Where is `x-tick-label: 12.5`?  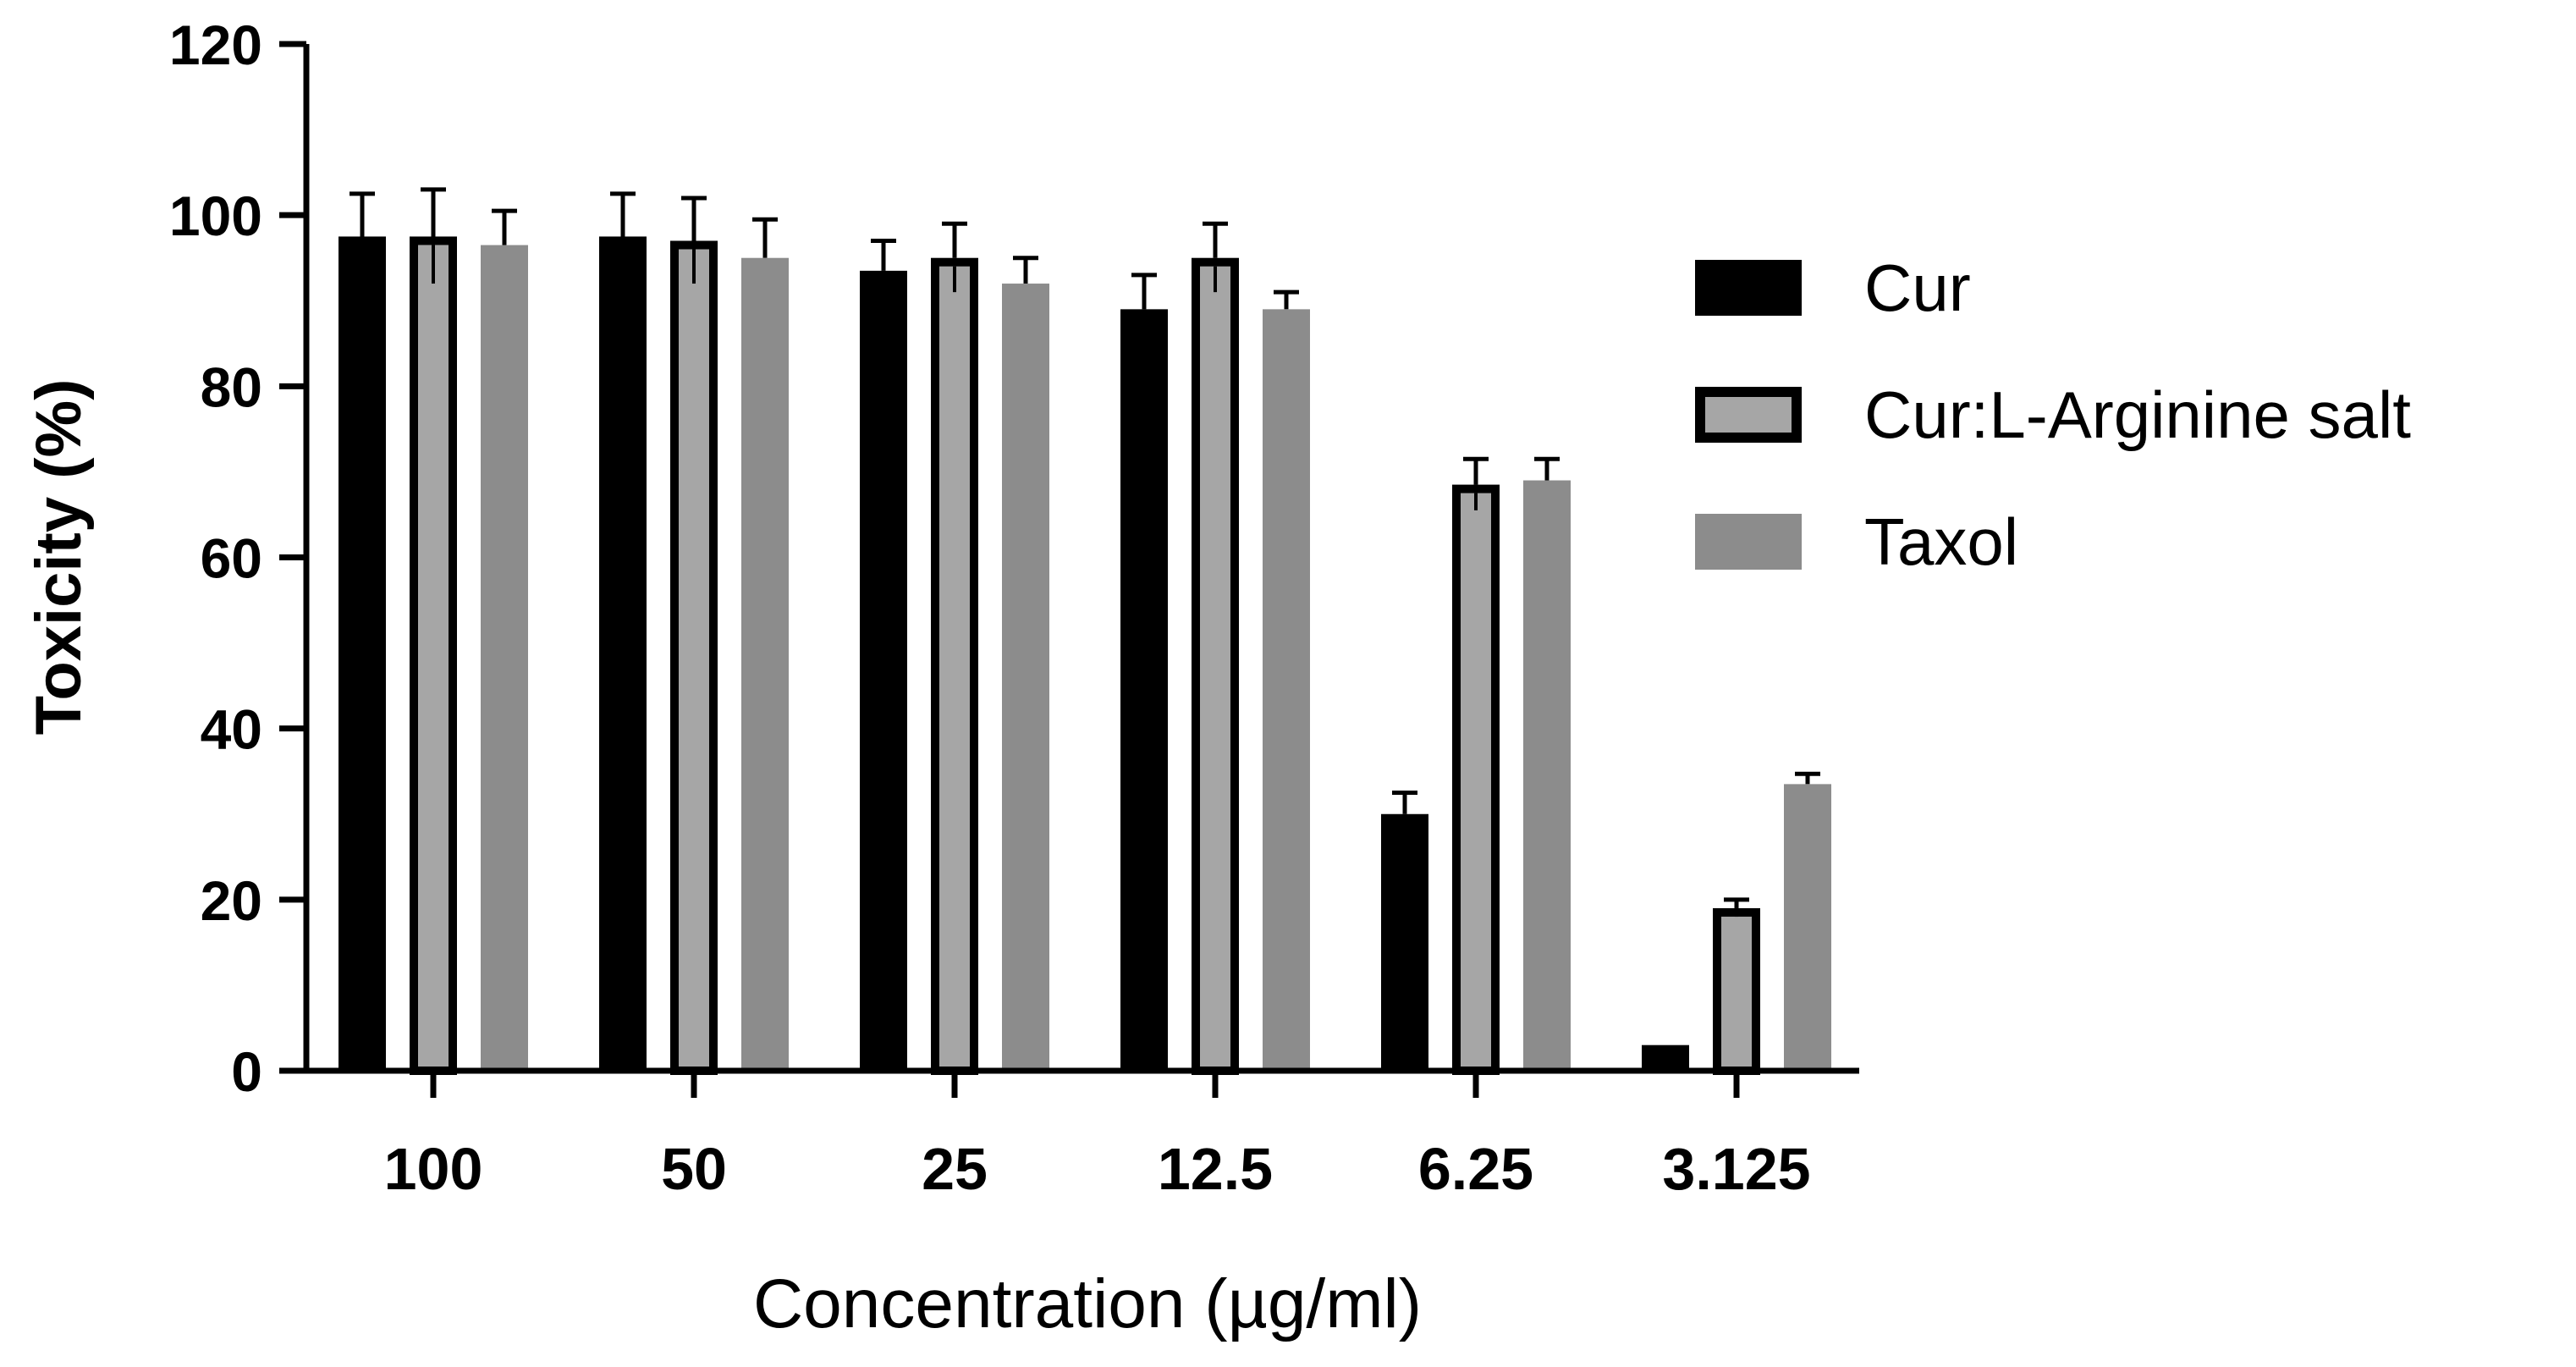
x-tick-label: 12.5 is located at coordinates (1215, 1169).